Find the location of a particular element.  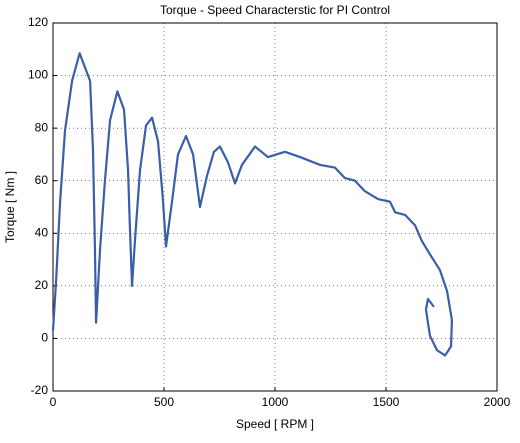

x-tick-label: 2000 is located at coordinates (497, 402).